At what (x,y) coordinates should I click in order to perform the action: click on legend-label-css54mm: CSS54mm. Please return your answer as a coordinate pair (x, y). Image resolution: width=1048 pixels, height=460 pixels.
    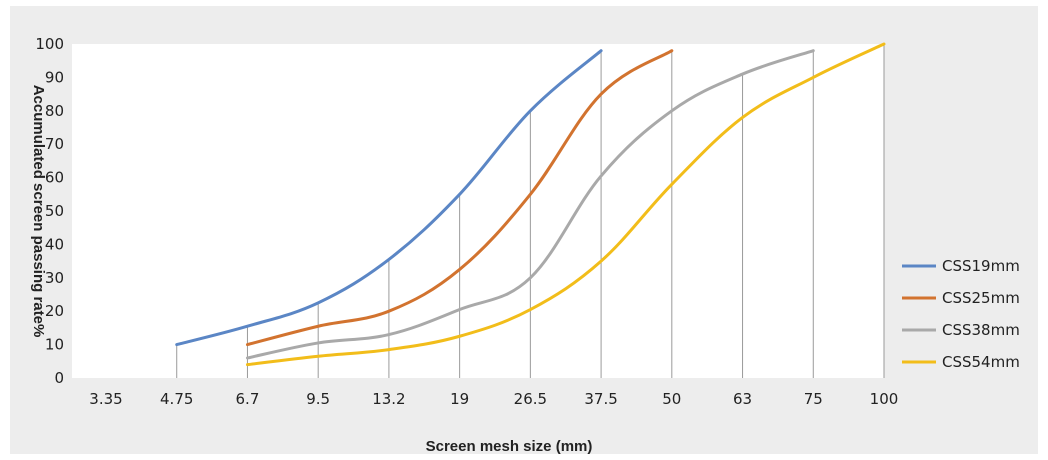
    Looking at the image, I should click on (981, 362).